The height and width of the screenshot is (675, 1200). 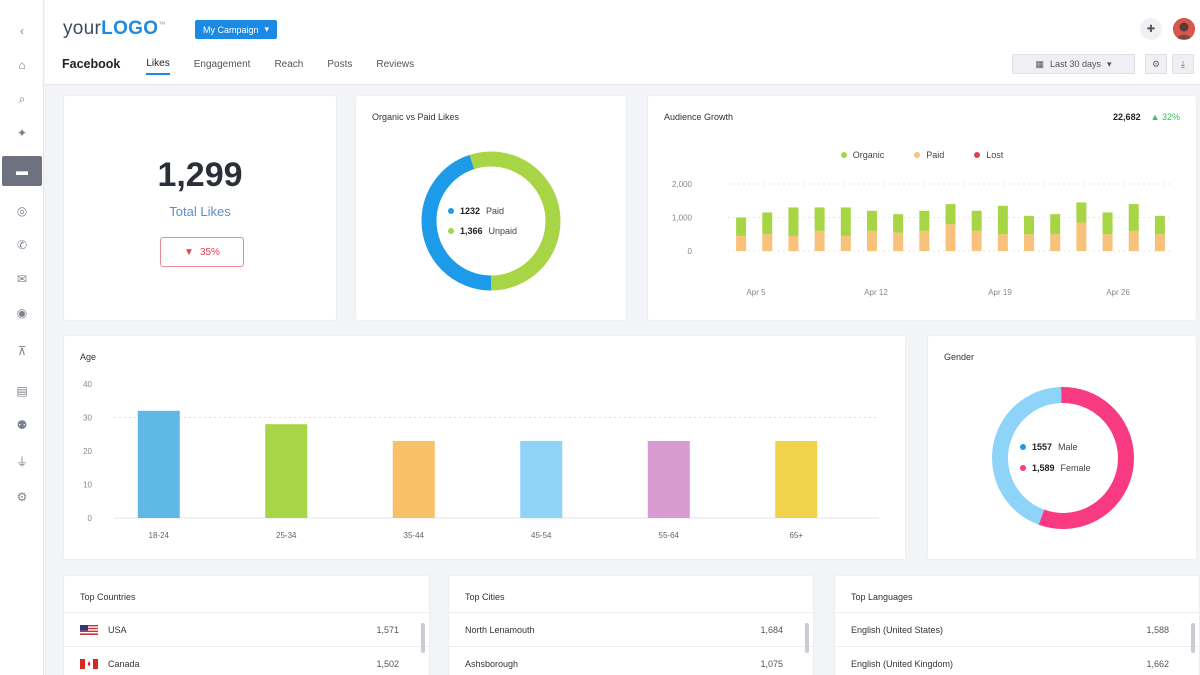 What do you see at coordinates (22, 171) in the screenshot?
I see `chat-icon: ▬` at bounding box center [22, 171].